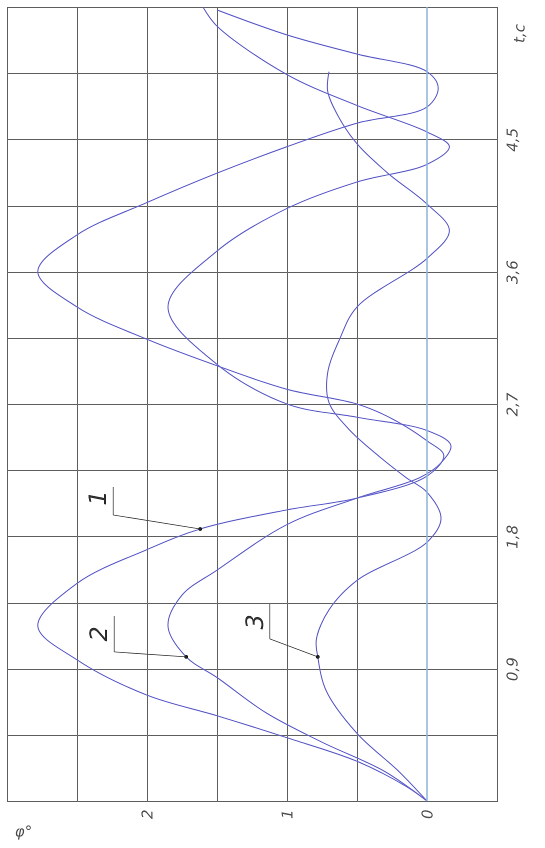  What do you see at coordinates (147, 815) in the screenshot?
I see `x-tick-label: 2` at bounding box center [147, 815].